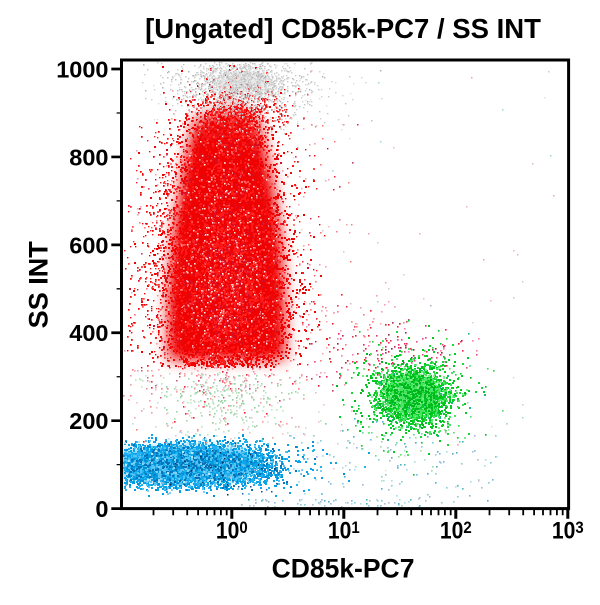 The image size is (600, 605). What do you see at coordinates (456, 530) in the screenshot?
I see `svg-text: 102` at bounding box center [456, 530].